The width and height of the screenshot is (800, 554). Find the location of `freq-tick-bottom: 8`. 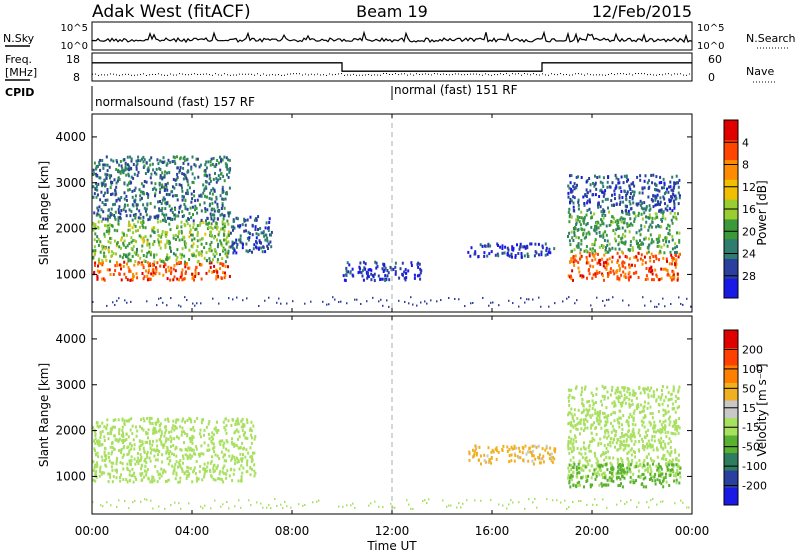

freq-tick-bottom: 8 is located at coordinates (76, 77).